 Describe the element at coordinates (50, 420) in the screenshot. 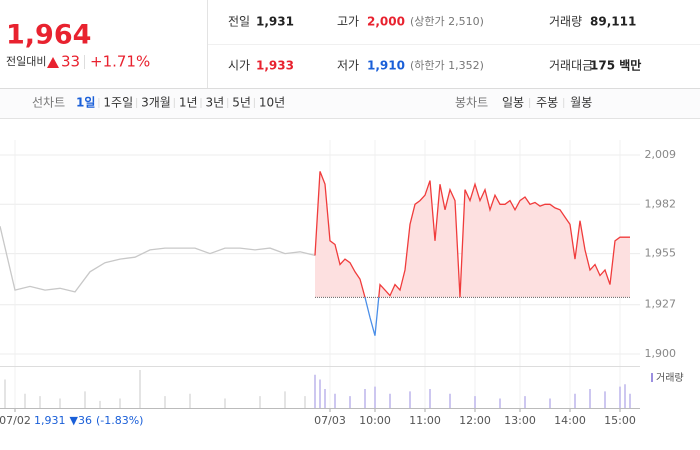

I see `prior-day-info: 1,931` at that location.